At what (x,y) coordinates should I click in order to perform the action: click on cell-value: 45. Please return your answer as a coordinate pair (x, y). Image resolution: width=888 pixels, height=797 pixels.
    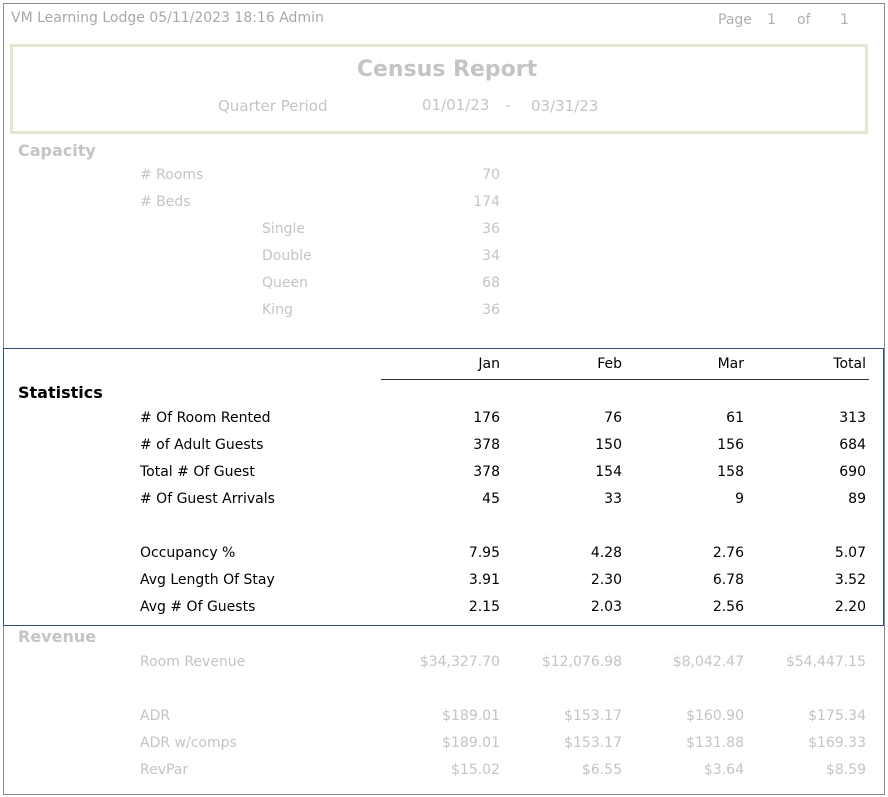
    Looking at the image, I should click on (491, 499).